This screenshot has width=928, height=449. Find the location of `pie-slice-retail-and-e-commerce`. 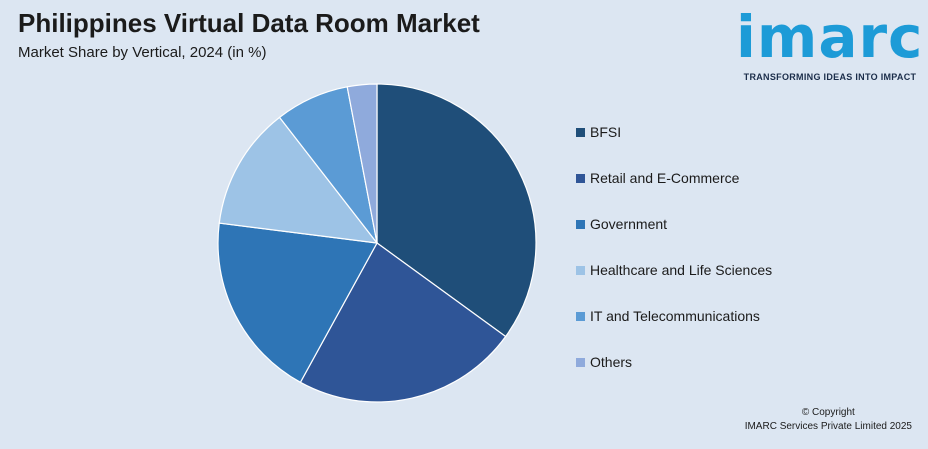

pie-slice-retail-and-e-commerce is located at coordinates (403, 322).